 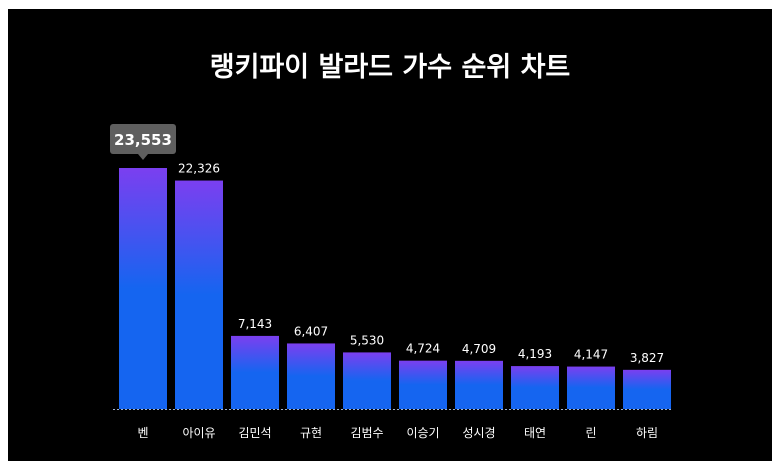 I want to click on category-label-1: 벤, so click(x=142, y=433).